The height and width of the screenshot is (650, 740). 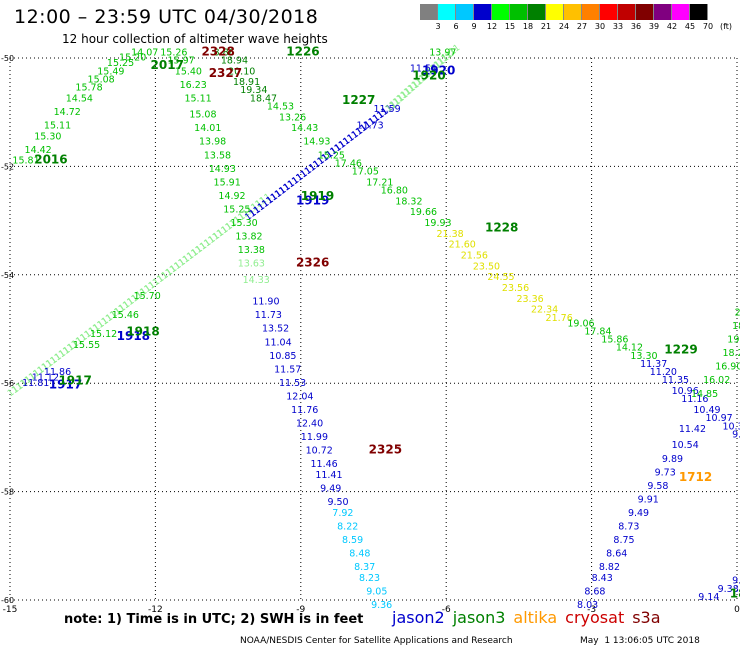 What do you see at coordinates (665, 472) in the screenshot?
I see `wave-height-value: 9.73` at bounding box center [665, 472].